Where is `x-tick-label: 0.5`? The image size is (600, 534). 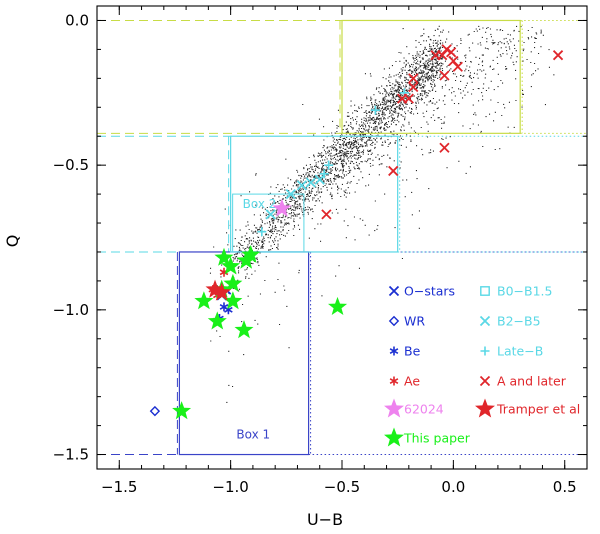
x-tick-label: 0.5 is located at coordinates (565, 487).